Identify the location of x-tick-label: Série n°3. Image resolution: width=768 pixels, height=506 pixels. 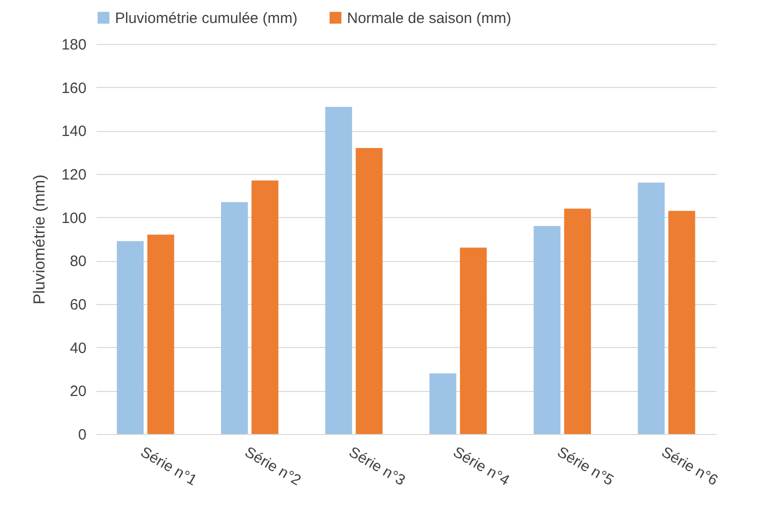
(377, 467).